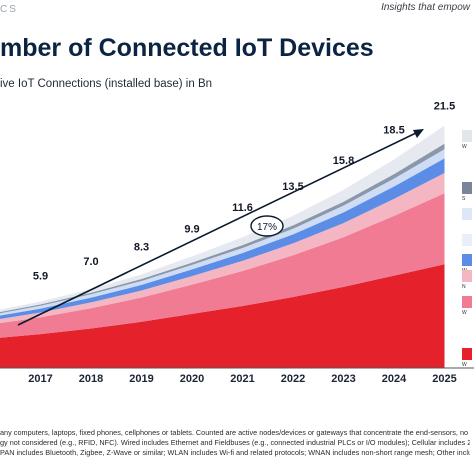  I want to click on total-value-label: 8.3, so click(141, 247).